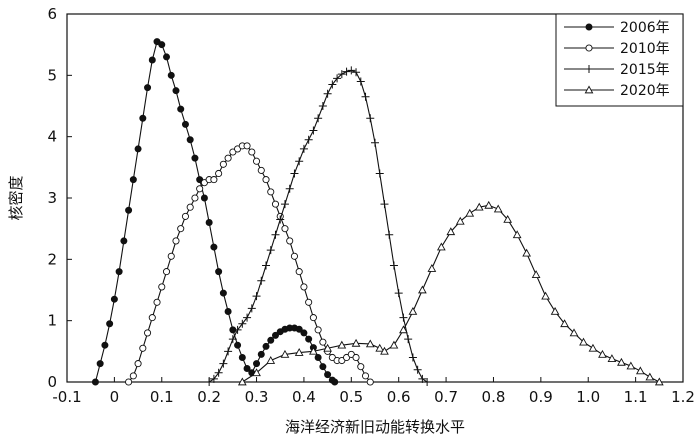  What do you see at coordinates (52, 198) in the screenshot?
I see `y-tick-label: 3` at bounding box center [52, 198].